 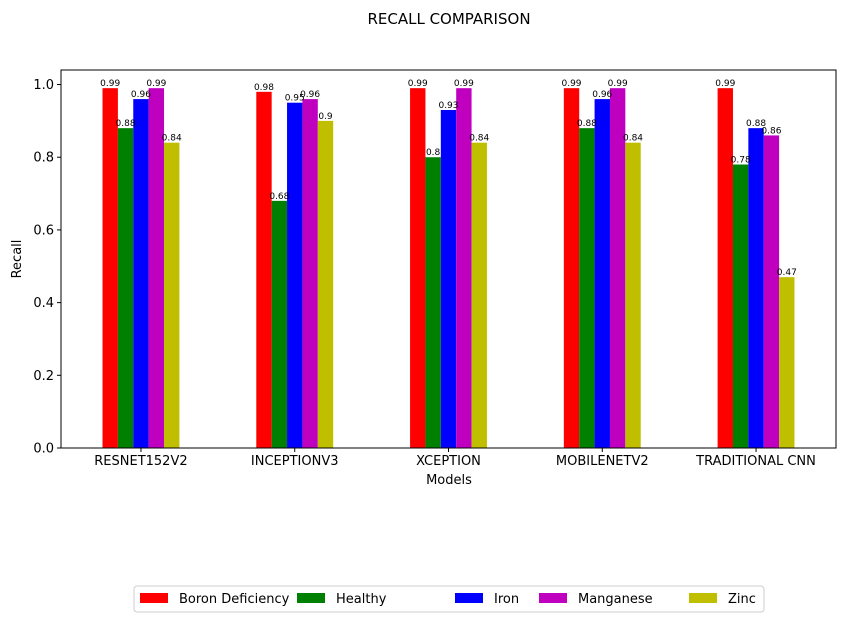 I want to click on legend-frame, so click(x=449, y=599).